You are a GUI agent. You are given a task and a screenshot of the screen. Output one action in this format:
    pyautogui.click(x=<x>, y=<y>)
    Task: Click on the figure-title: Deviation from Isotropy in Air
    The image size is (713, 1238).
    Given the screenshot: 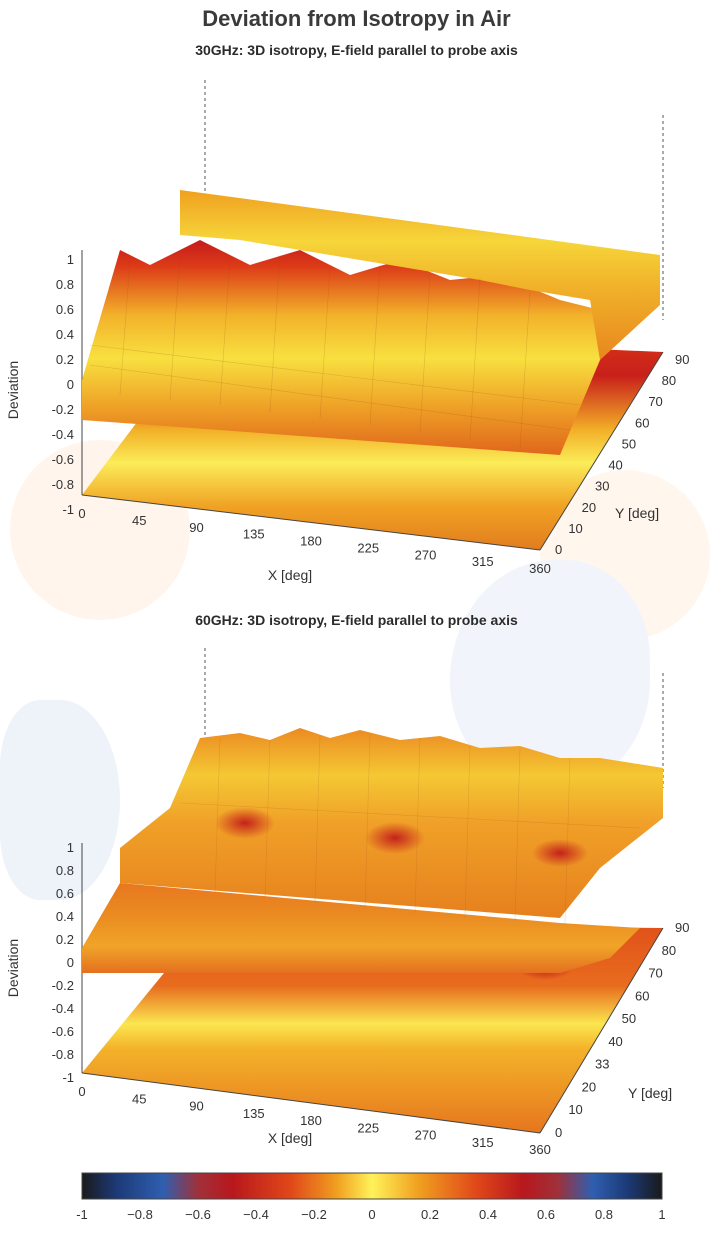 What is the action you would take?
    pyautogui.click(x=356, y=18)
    